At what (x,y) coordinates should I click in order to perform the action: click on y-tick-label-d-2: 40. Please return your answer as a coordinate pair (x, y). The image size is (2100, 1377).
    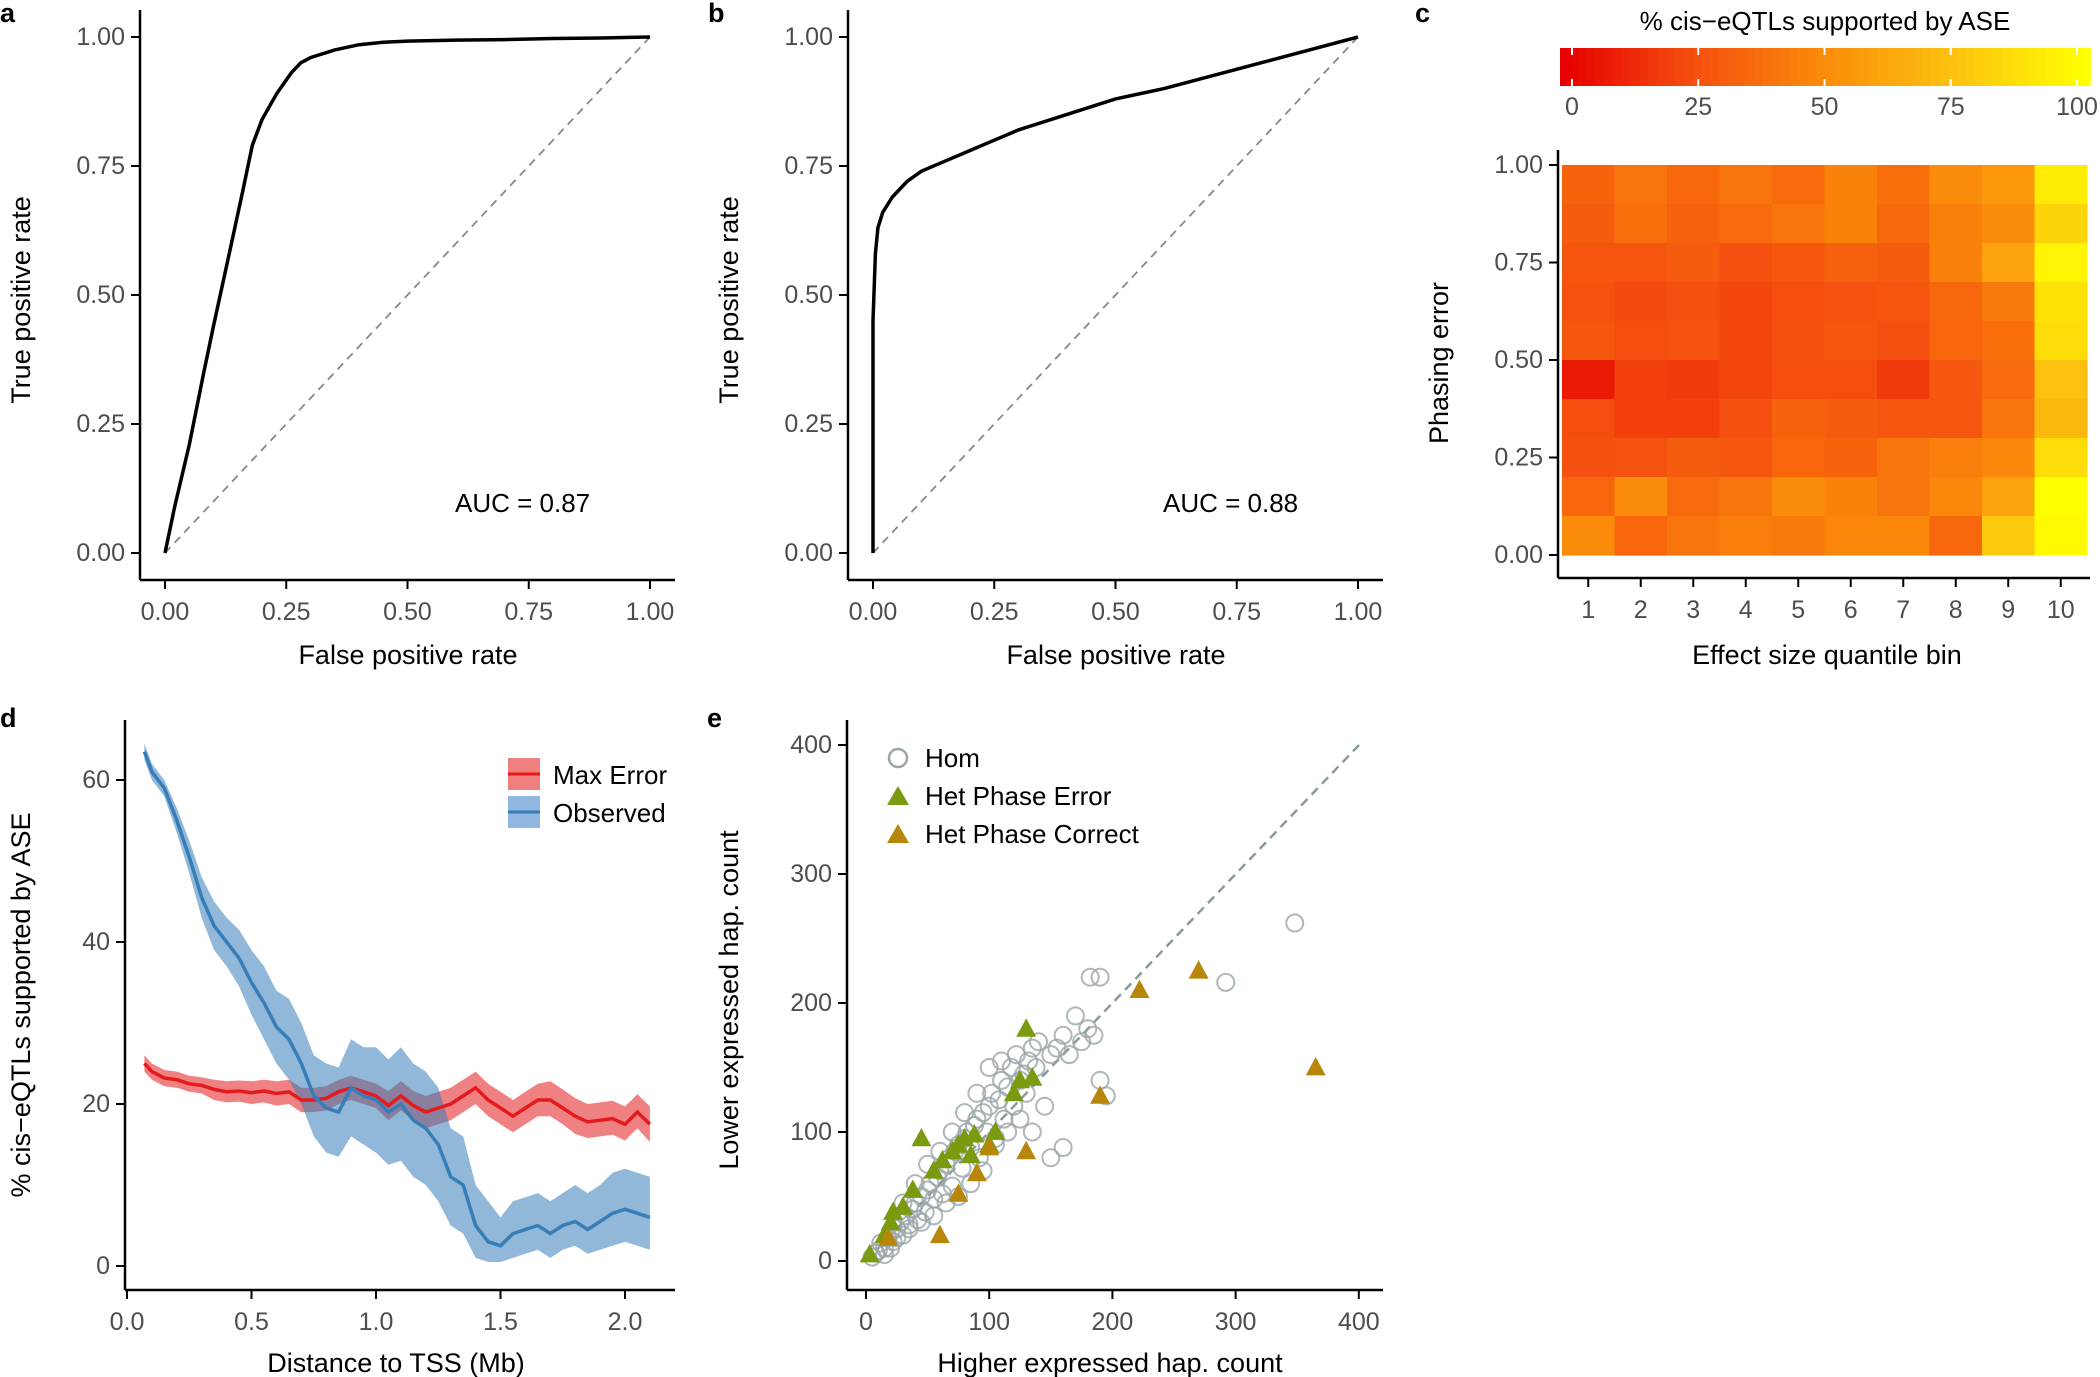
    Looking at the image, I should click on (96, 942).